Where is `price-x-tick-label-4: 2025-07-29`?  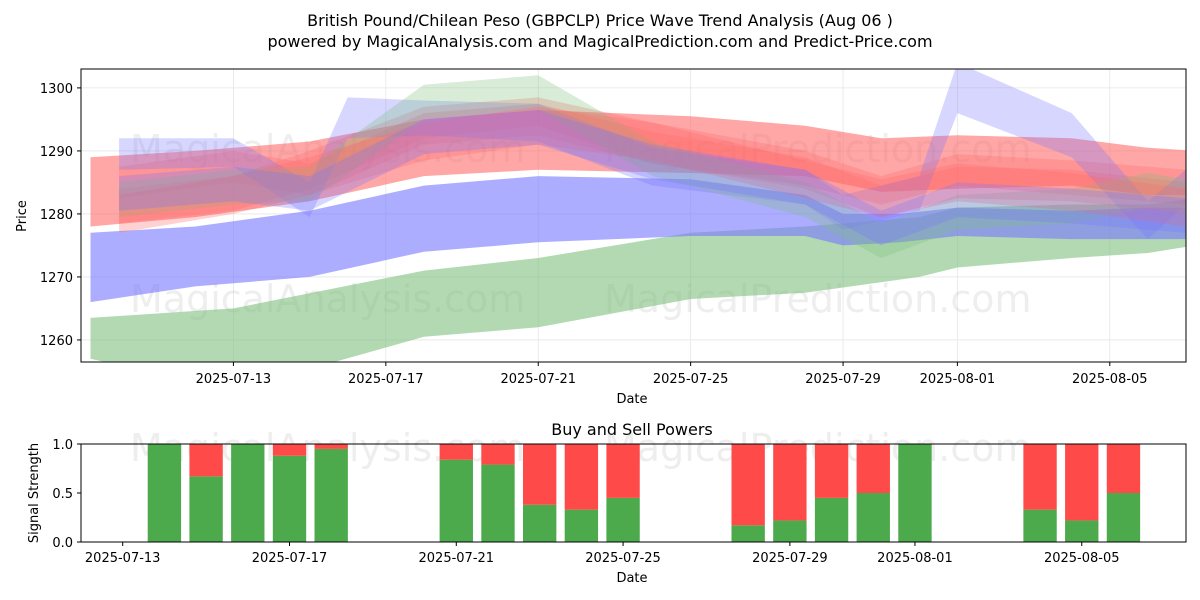
price-x-tick-label-4: 2025-07-29 is located at coordinates (843, 379).